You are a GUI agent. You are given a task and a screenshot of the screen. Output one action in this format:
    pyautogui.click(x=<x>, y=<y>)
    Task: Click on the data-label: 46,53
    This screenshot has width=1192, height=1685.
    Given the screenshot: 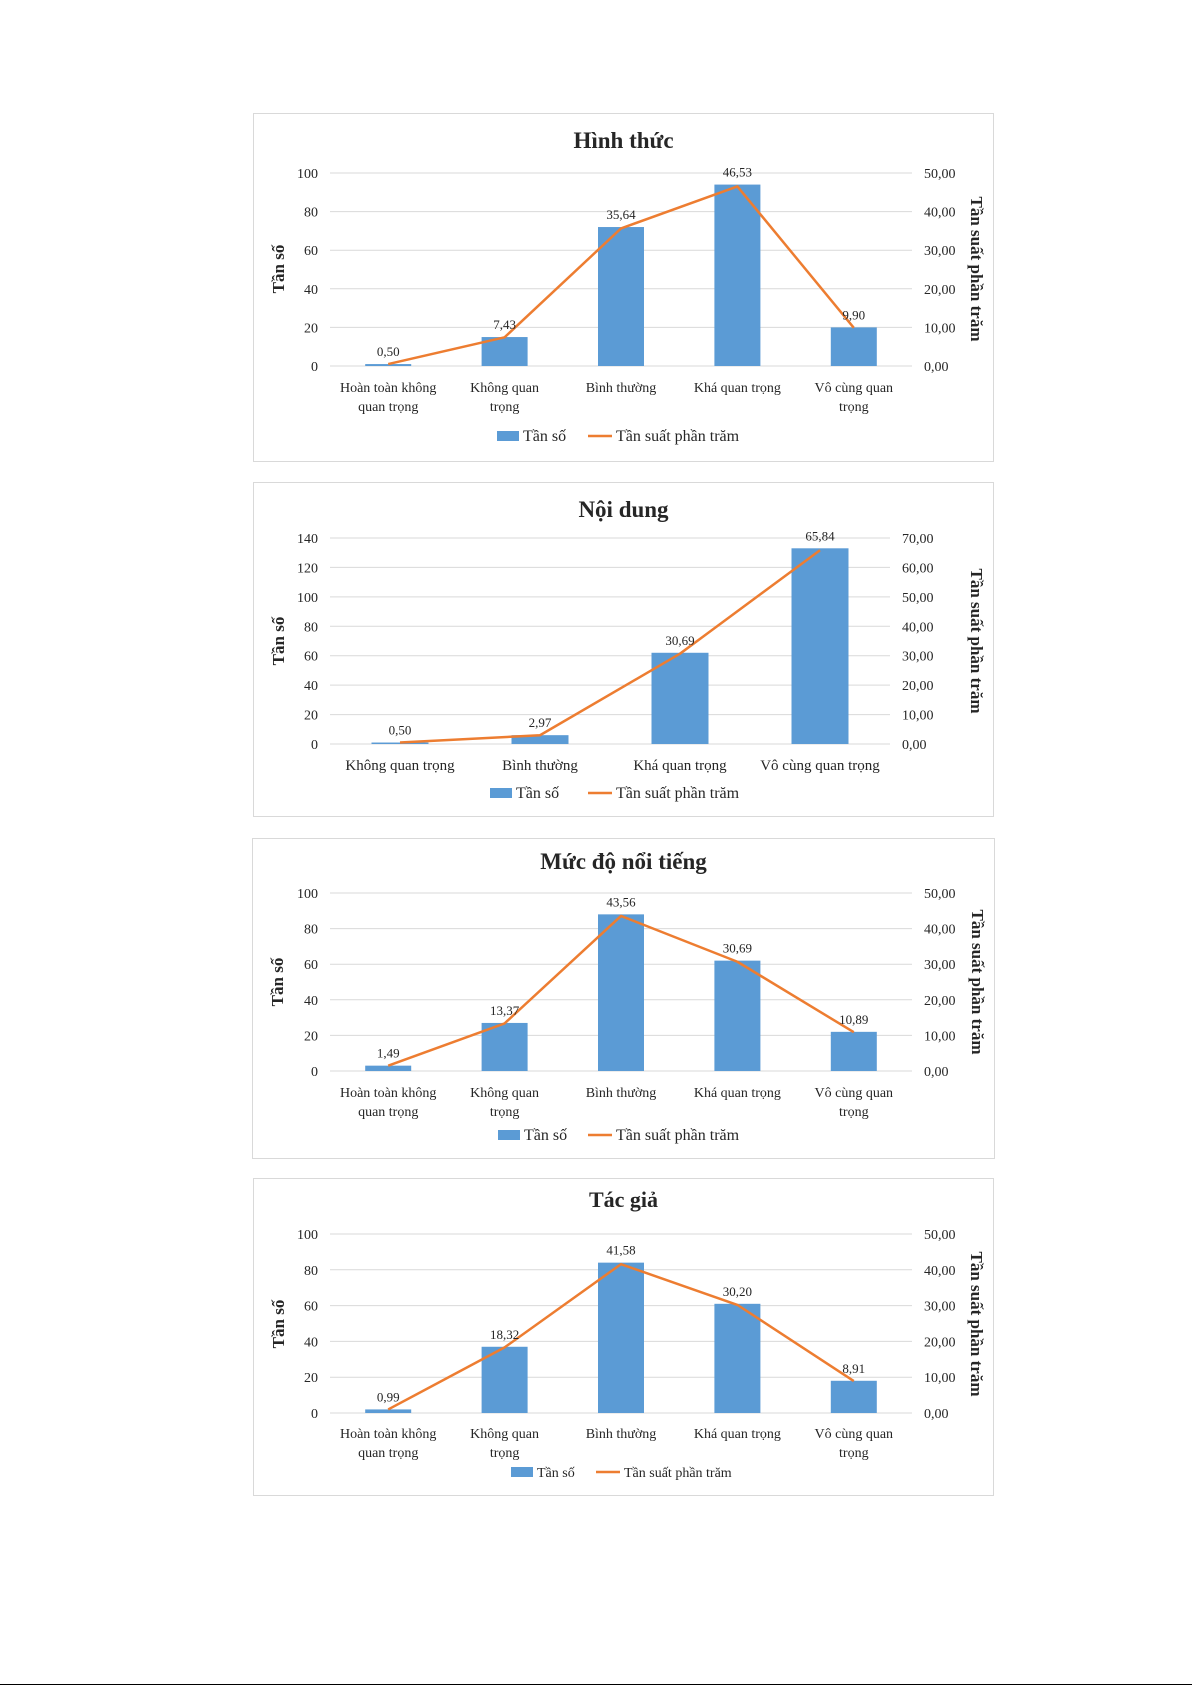 What is the action you would take?
    pyautogui.click(x=737, y=172)
    